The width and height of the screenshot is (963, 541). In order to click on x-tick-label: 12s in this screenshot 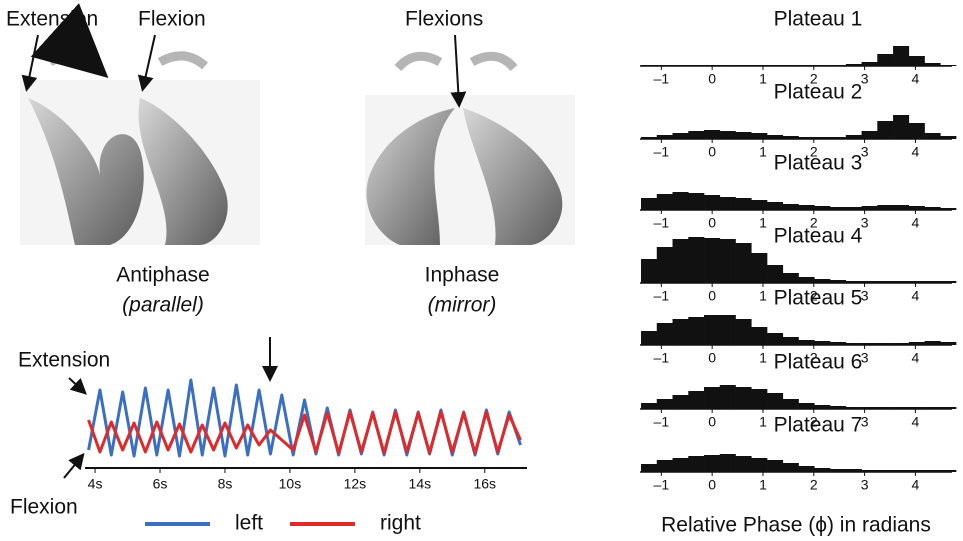, I will do `click(355, 484)`.